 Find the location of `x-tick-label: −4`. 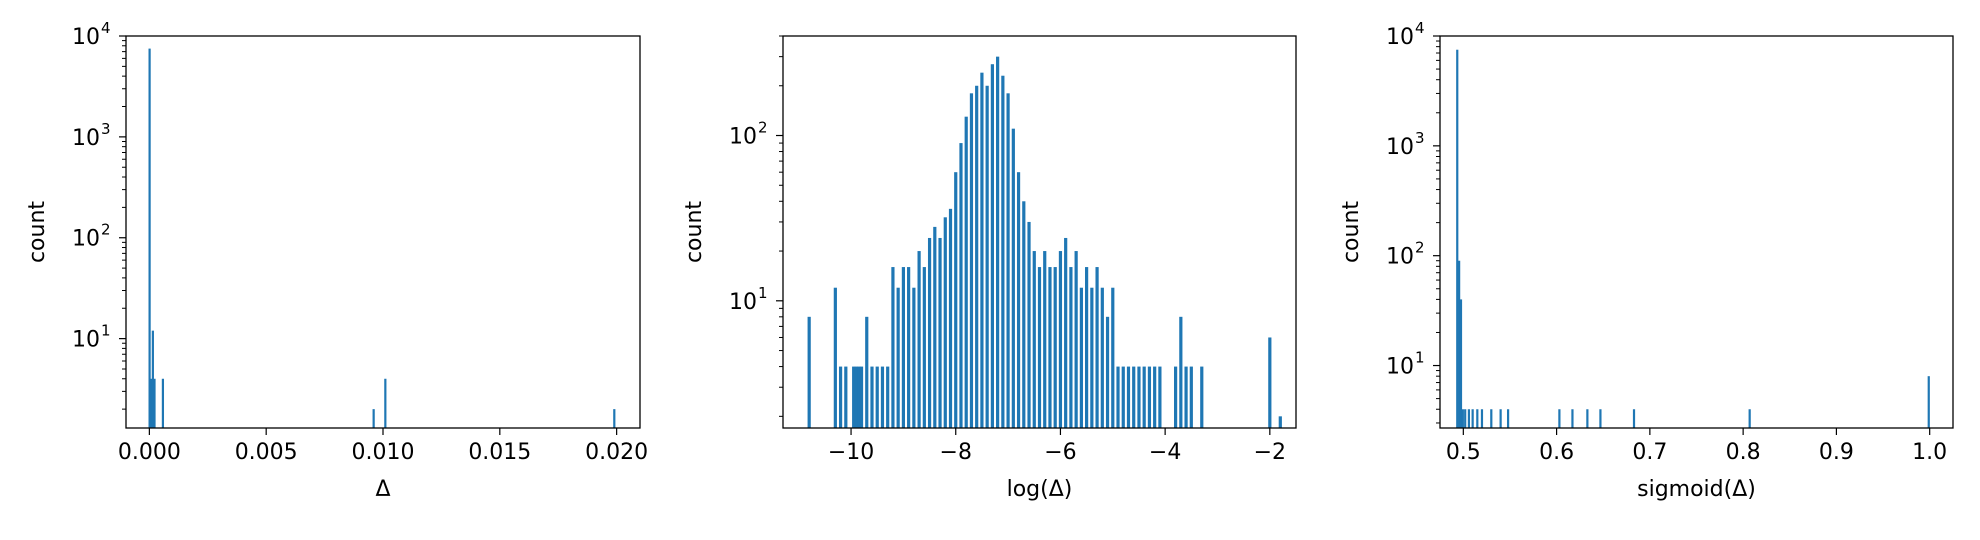

x-tick-label: −4 is located at coordinates (1165, 452).